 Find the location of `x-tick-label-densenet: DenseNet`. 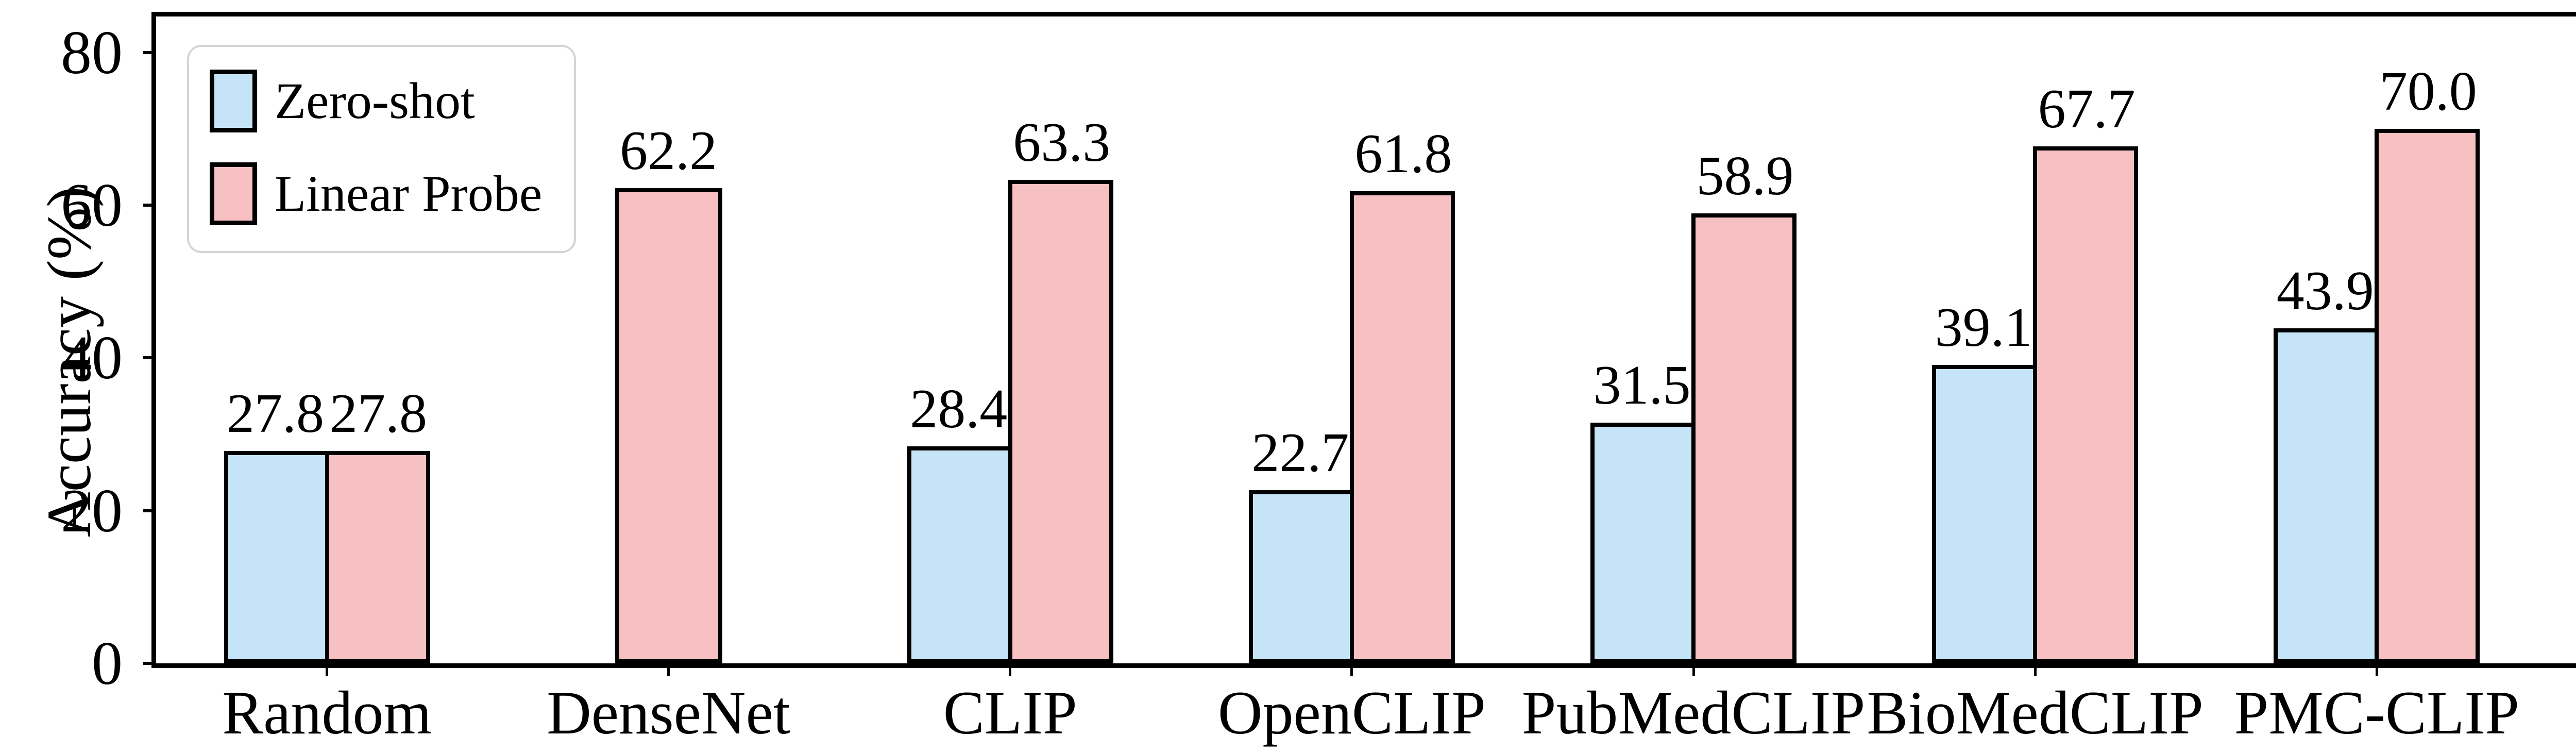

x-tick-label-densenet: DenseNet is located at coordinates (669, 712).